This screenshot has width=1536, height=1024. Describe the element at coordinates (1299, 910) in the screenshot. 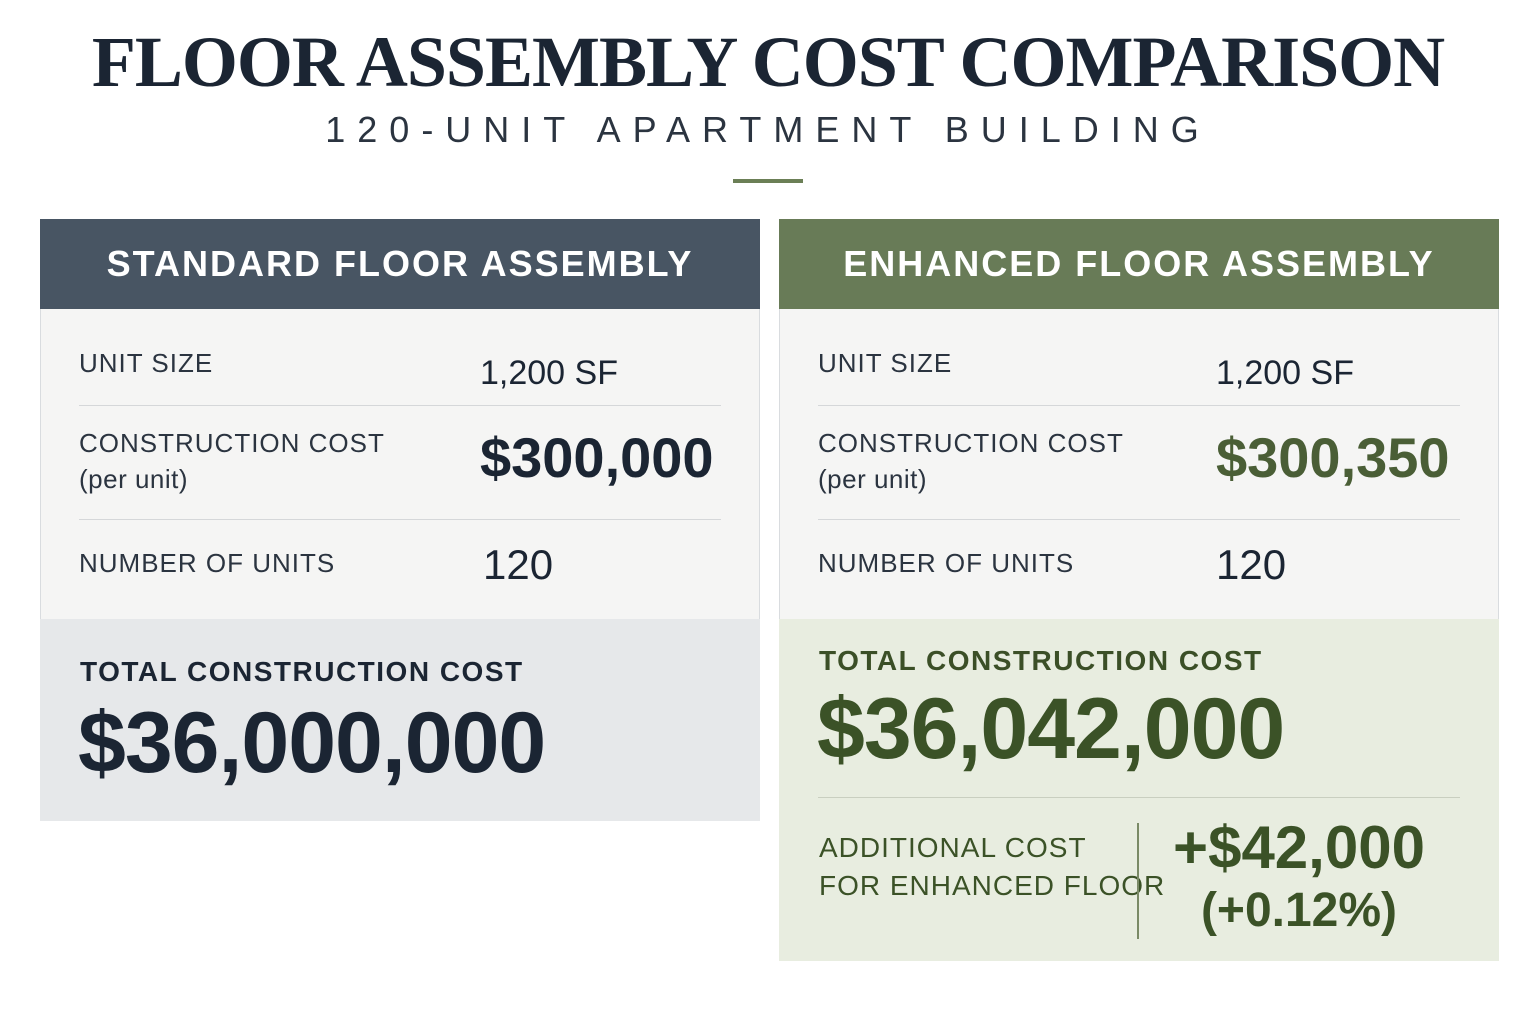

I see `additional-cost-percent: (+0.12%)` at that location.